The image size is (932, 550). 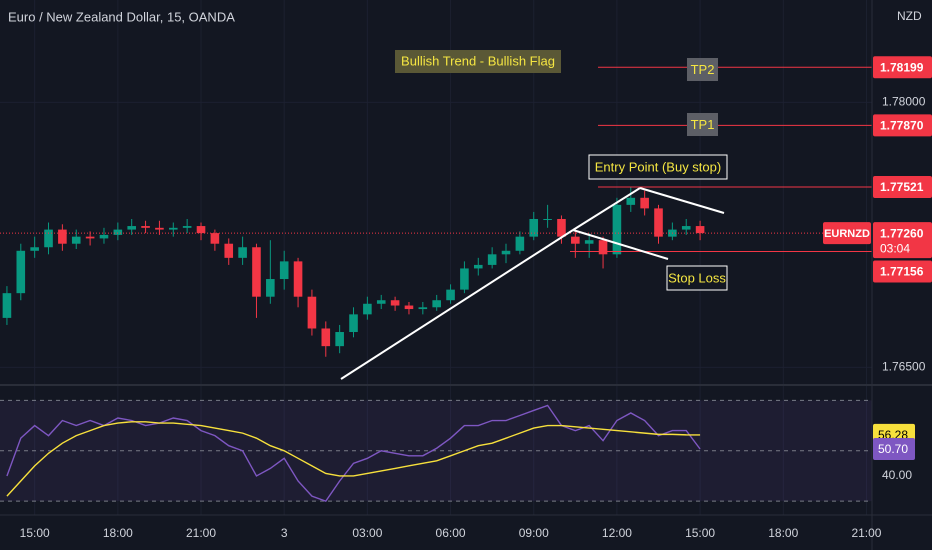 I want to click on current-price-badge, so click(x=902, y=240).